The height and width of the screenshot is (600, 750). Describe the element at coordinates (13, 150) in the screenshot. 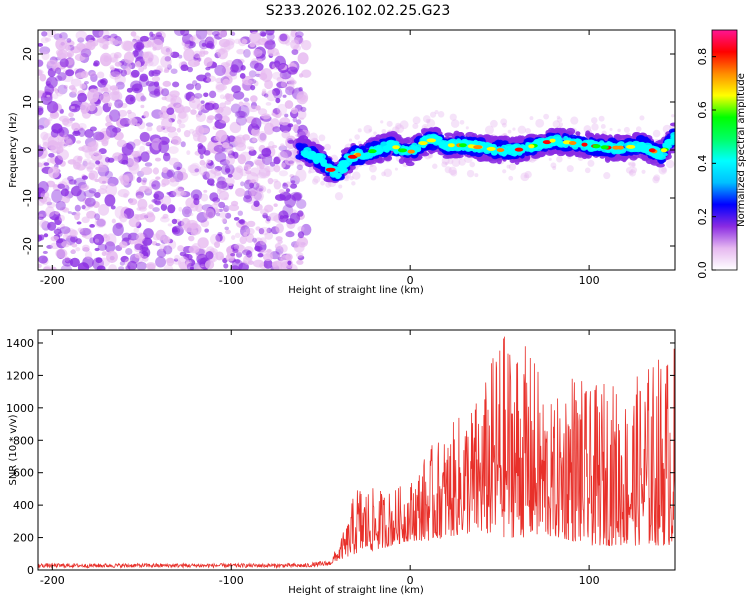

I see `spectrogram-ylabel: Frequency (Hz)` at that location.